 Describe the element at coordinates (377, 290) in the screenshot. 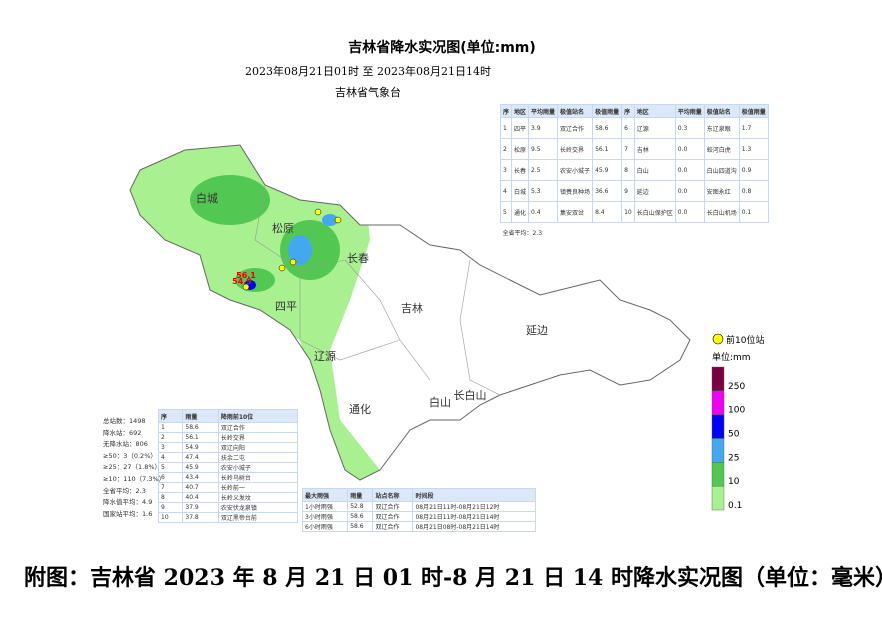

I see `city-borders` at that location.